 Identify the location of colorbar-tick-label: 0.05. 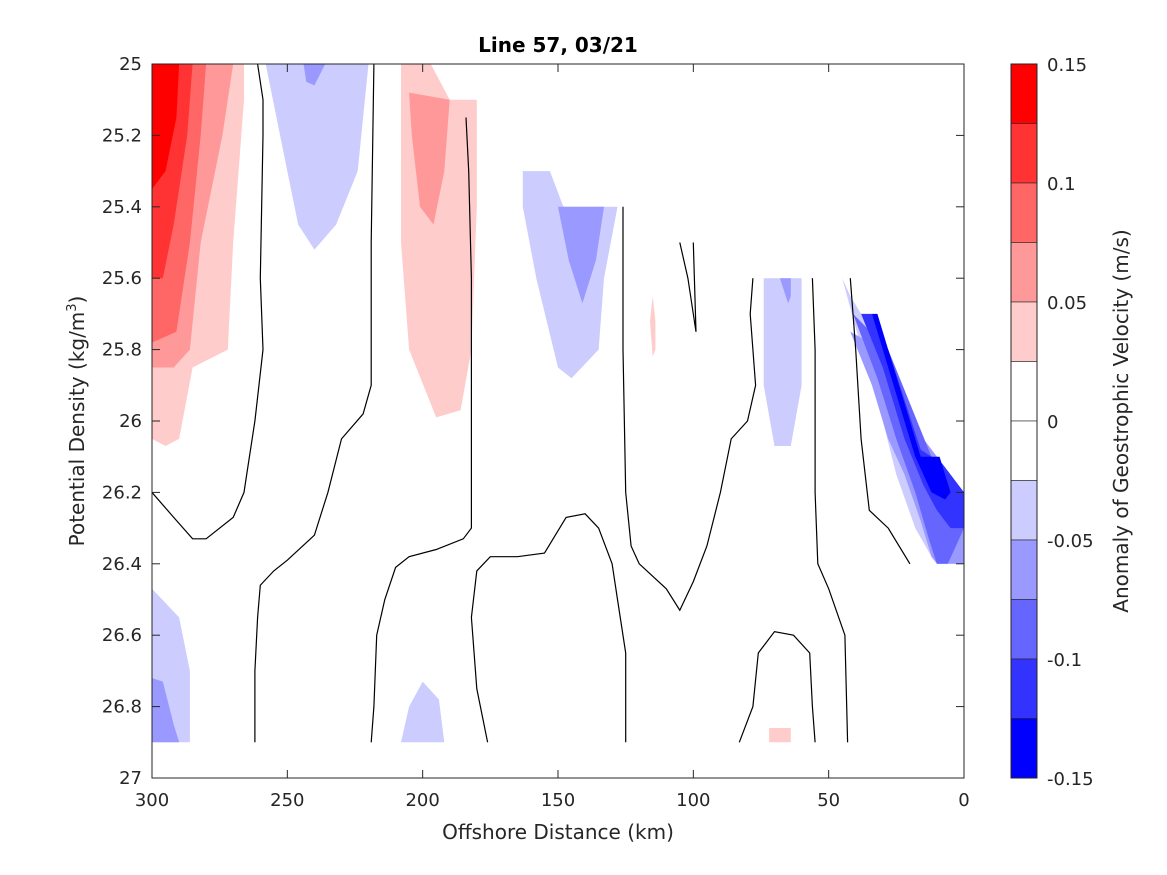
(1067, 303).